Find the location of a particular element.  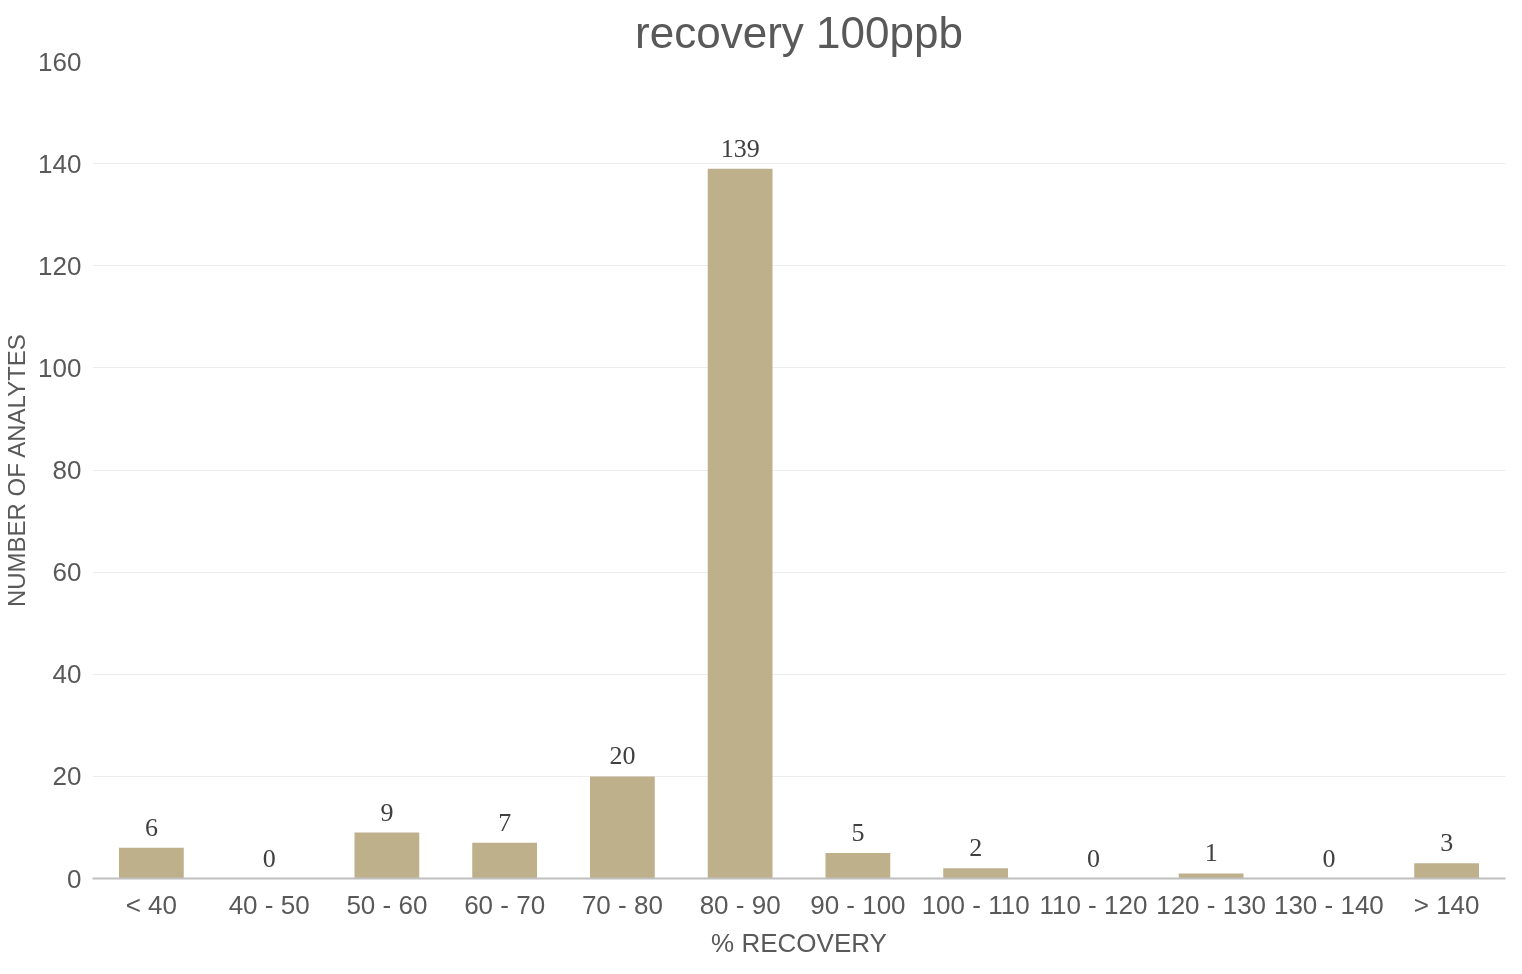

y-tick-label: 40 is located at coordinates (67, 674).